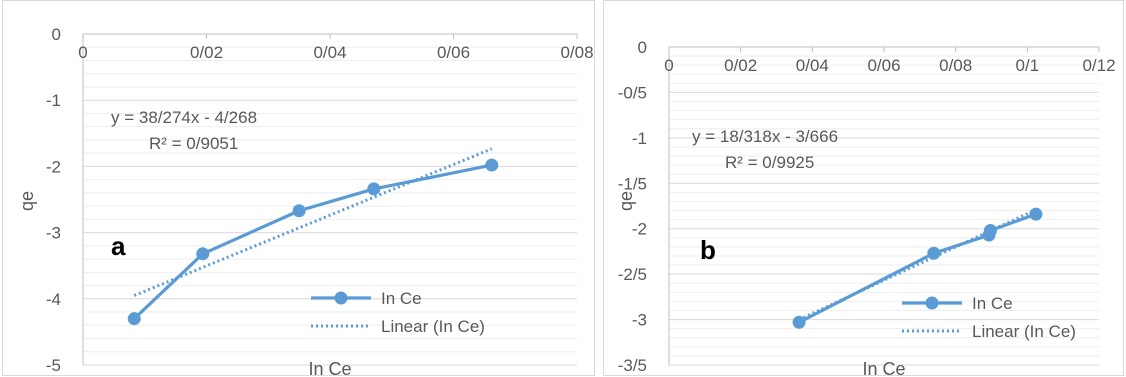 This screenshot has width=1126, height=377. Describe the element at coordinates (1028, 65) in the screenshot. I see `x-tick-label: 0/1` at that location.